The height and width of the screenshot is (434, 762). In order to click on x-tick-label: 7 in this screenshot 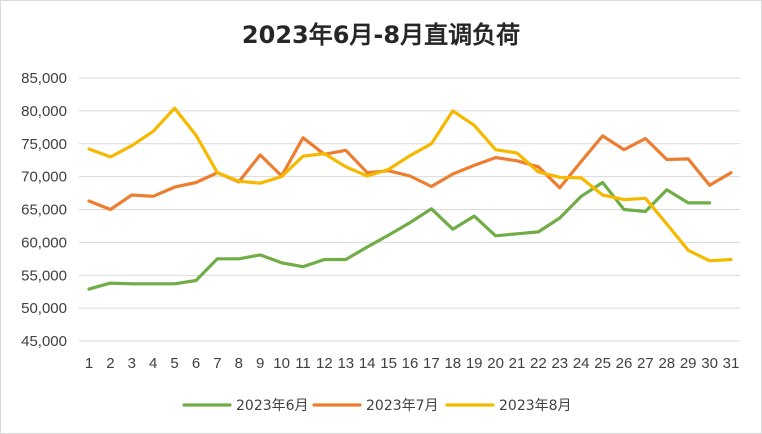, I will do `click(217, 363)`.